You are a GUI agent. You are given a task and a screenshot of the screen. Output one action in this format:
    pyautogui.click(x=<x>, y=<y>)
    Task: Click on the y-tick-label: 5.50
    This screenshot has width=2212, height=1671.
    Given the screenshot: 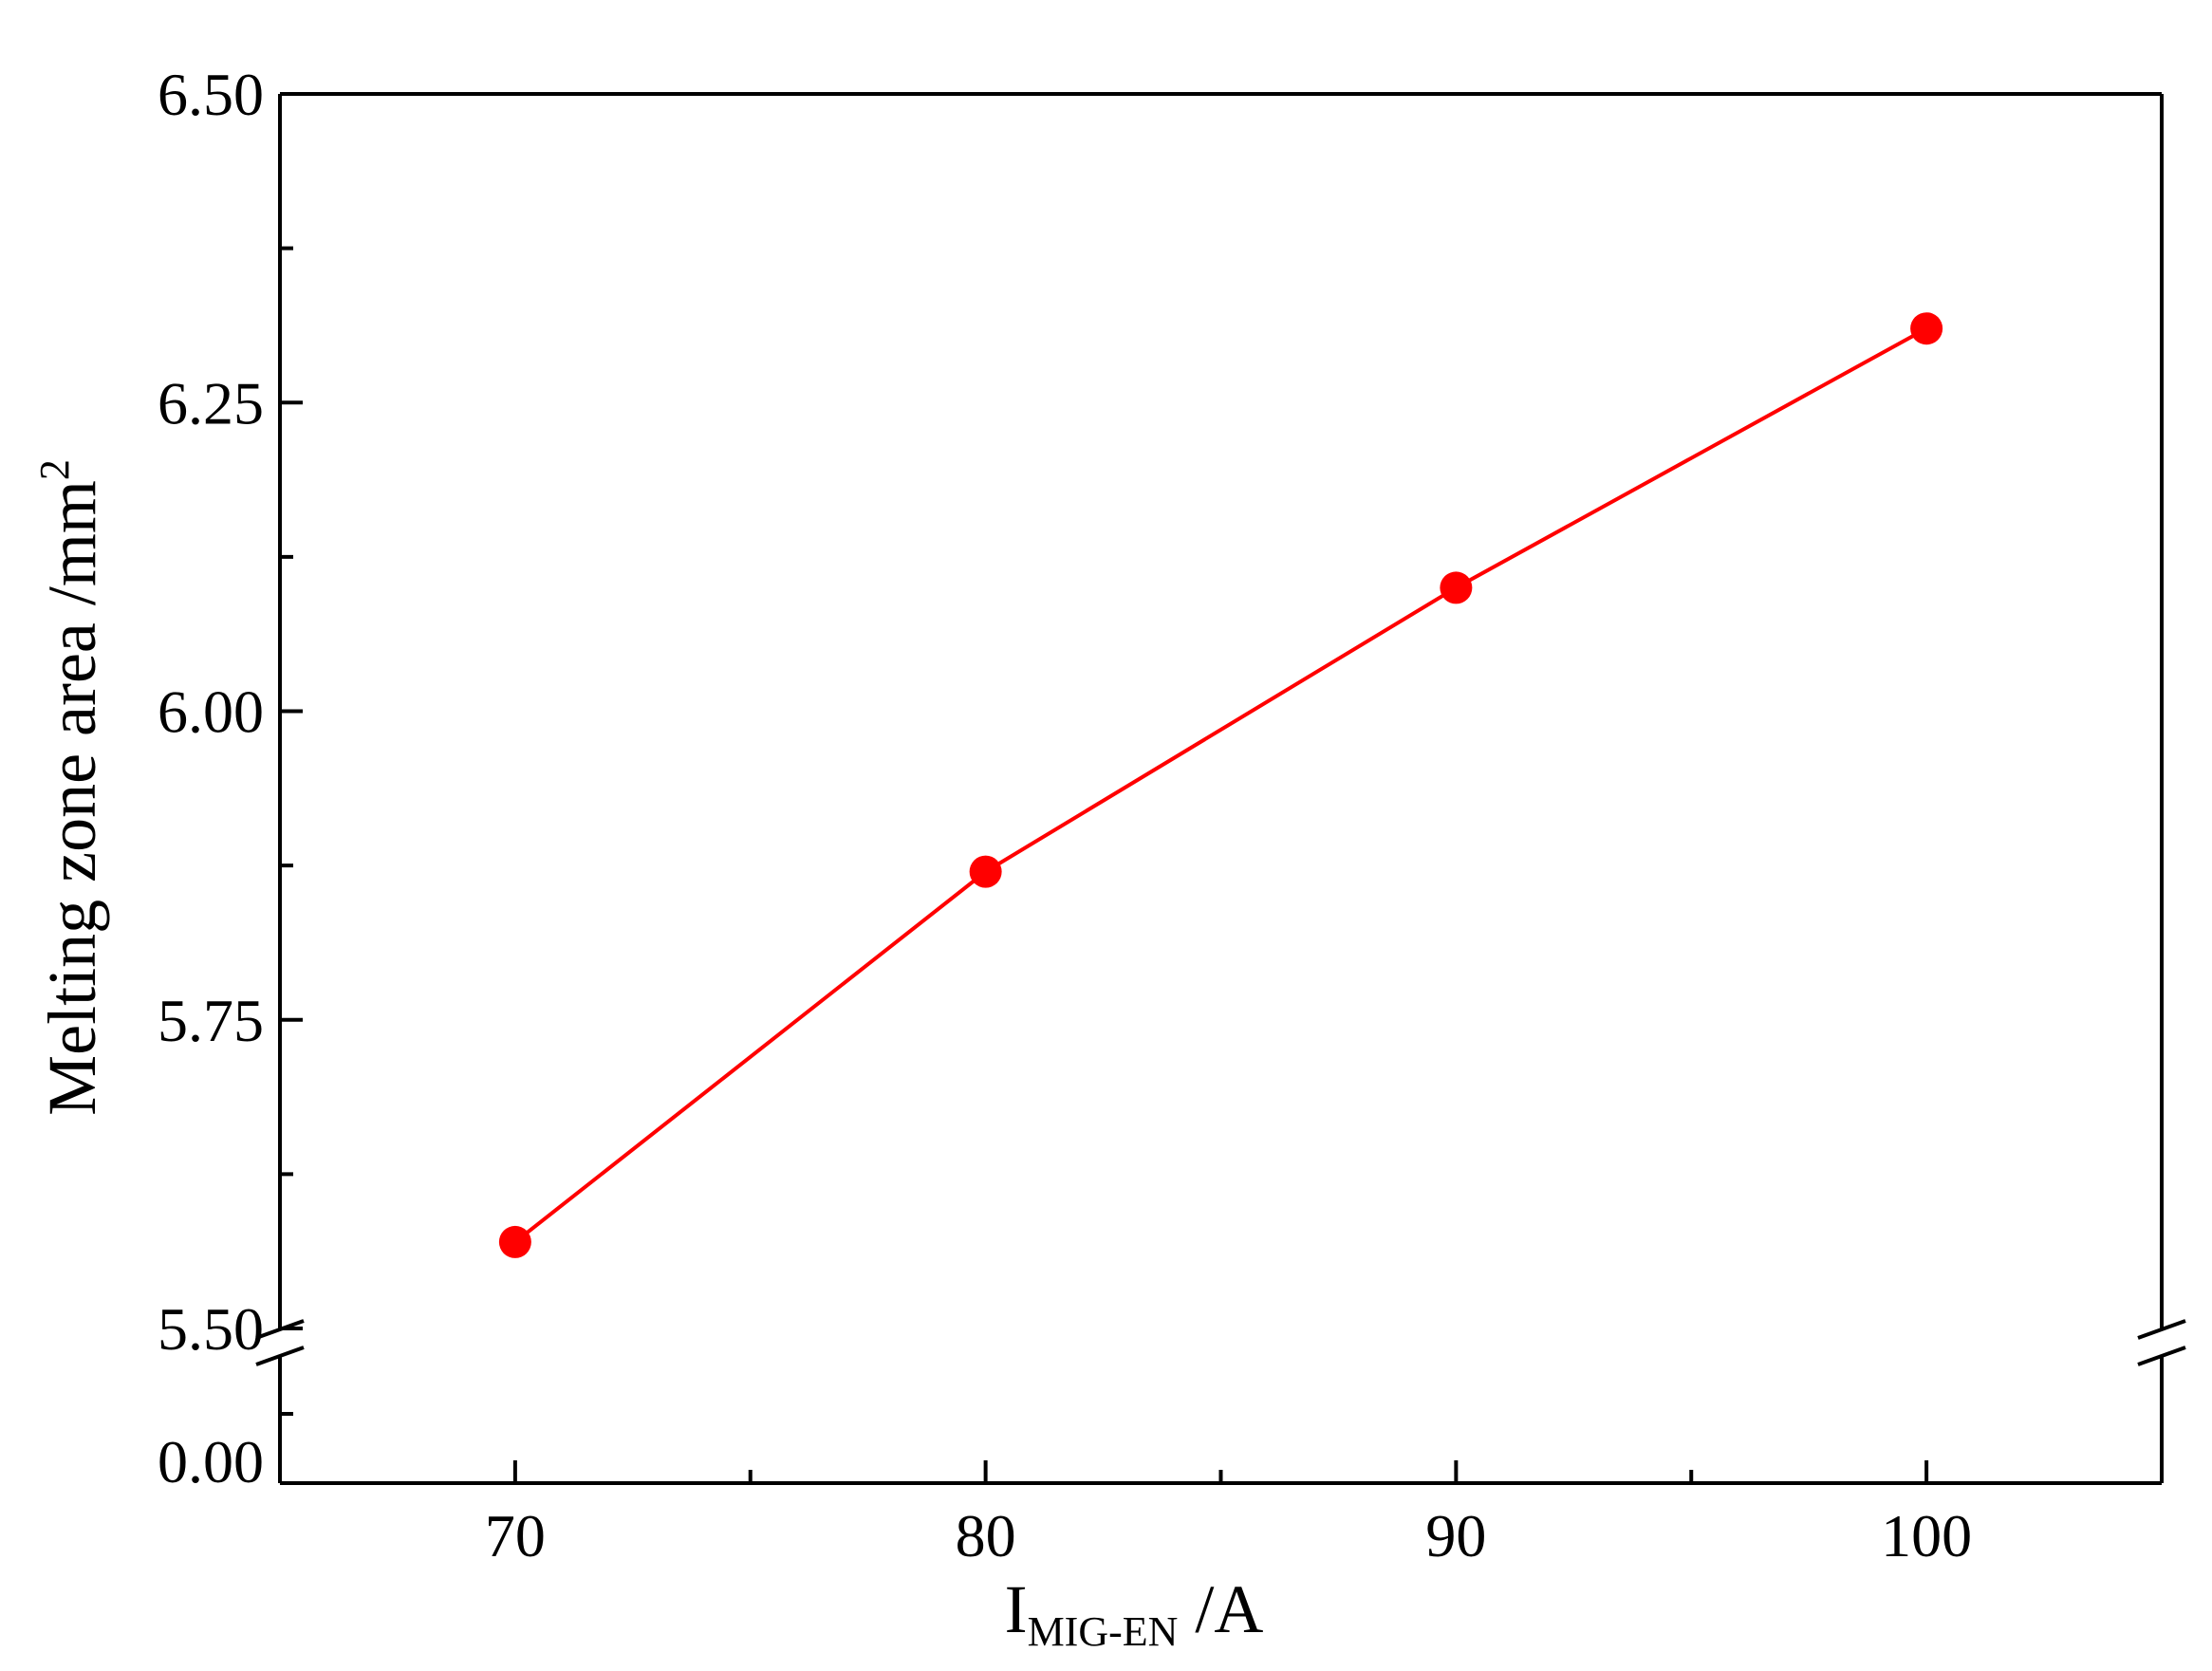 What is the action you would take?
    pyautogui.click(x=211, y=1329)
    